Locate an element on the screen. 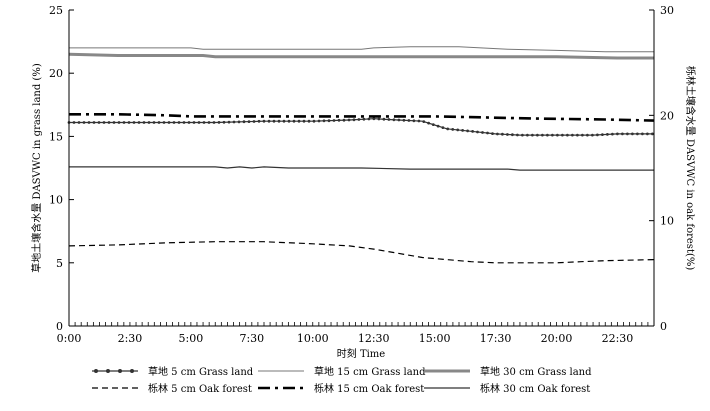 Image resolution: width=710 pixels, height=411 pixels. x-tick-label: 5:00 is located at coordinates (191, 338).